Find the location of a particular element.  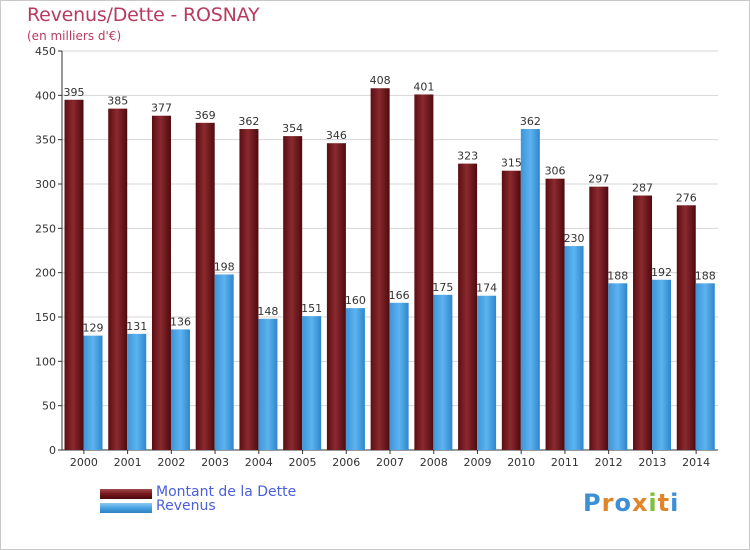

data-label-revenue: 151 is located at coordinates (311, 308).